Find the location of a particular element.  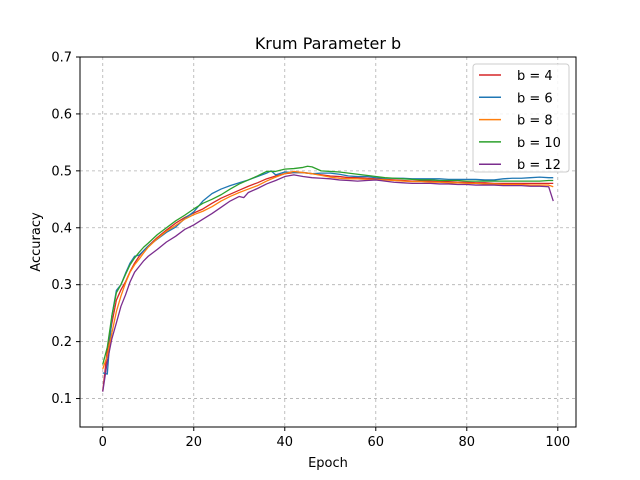

y-tick-label: 0.7 is located at coordinates (61, 58).